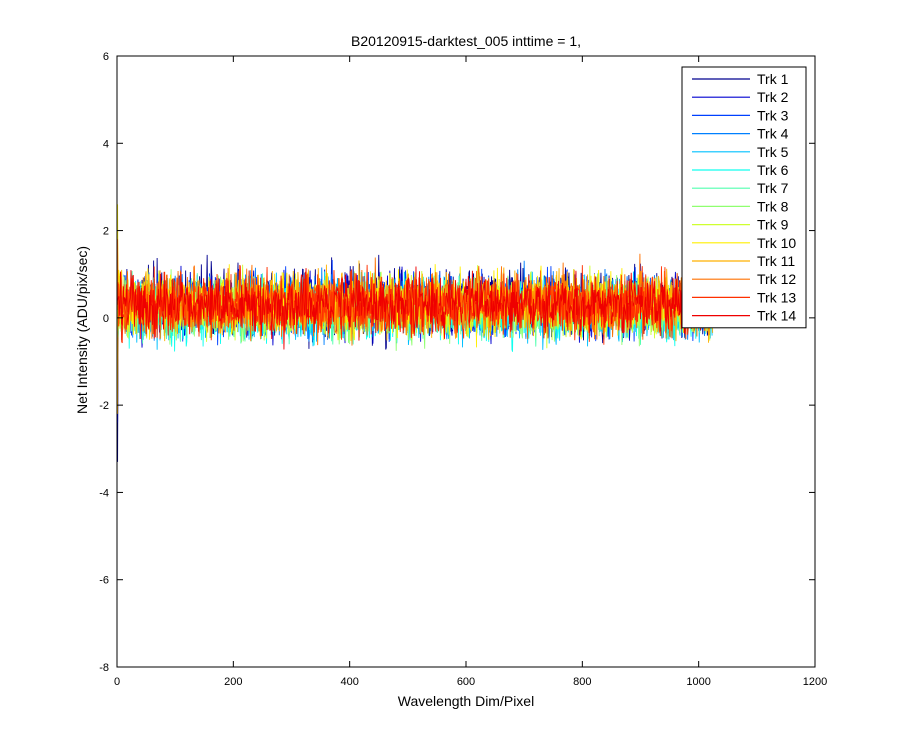 The width and height of the screenshot is (900, 750). What do you see at coordinates (773, 79) in the screenshot?
I see `legend-label: Trk 1` at bounding box center [773, 79].